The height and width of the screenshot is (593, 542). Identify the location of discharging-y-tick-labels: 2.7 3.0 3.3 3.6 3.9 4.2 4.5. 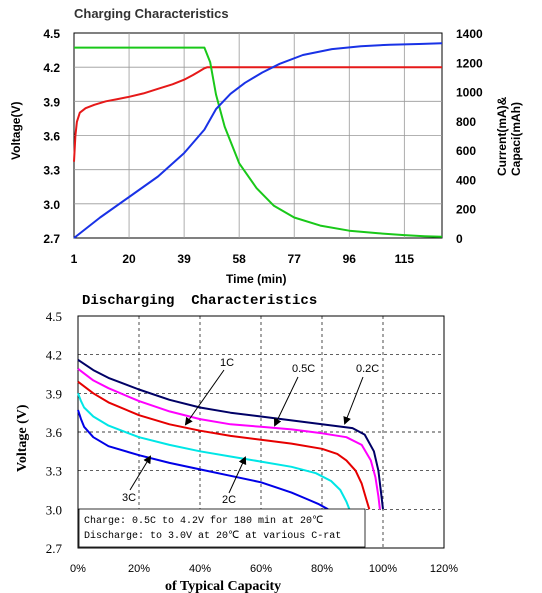
(54, 432).